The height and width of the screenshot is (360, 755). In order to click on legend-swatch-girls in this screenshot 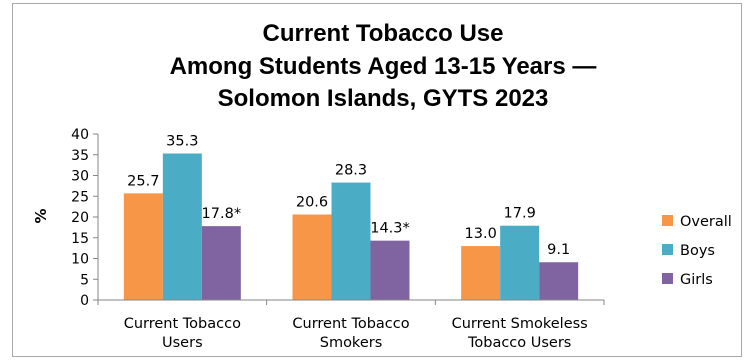, I will do `click(667, 278)`.